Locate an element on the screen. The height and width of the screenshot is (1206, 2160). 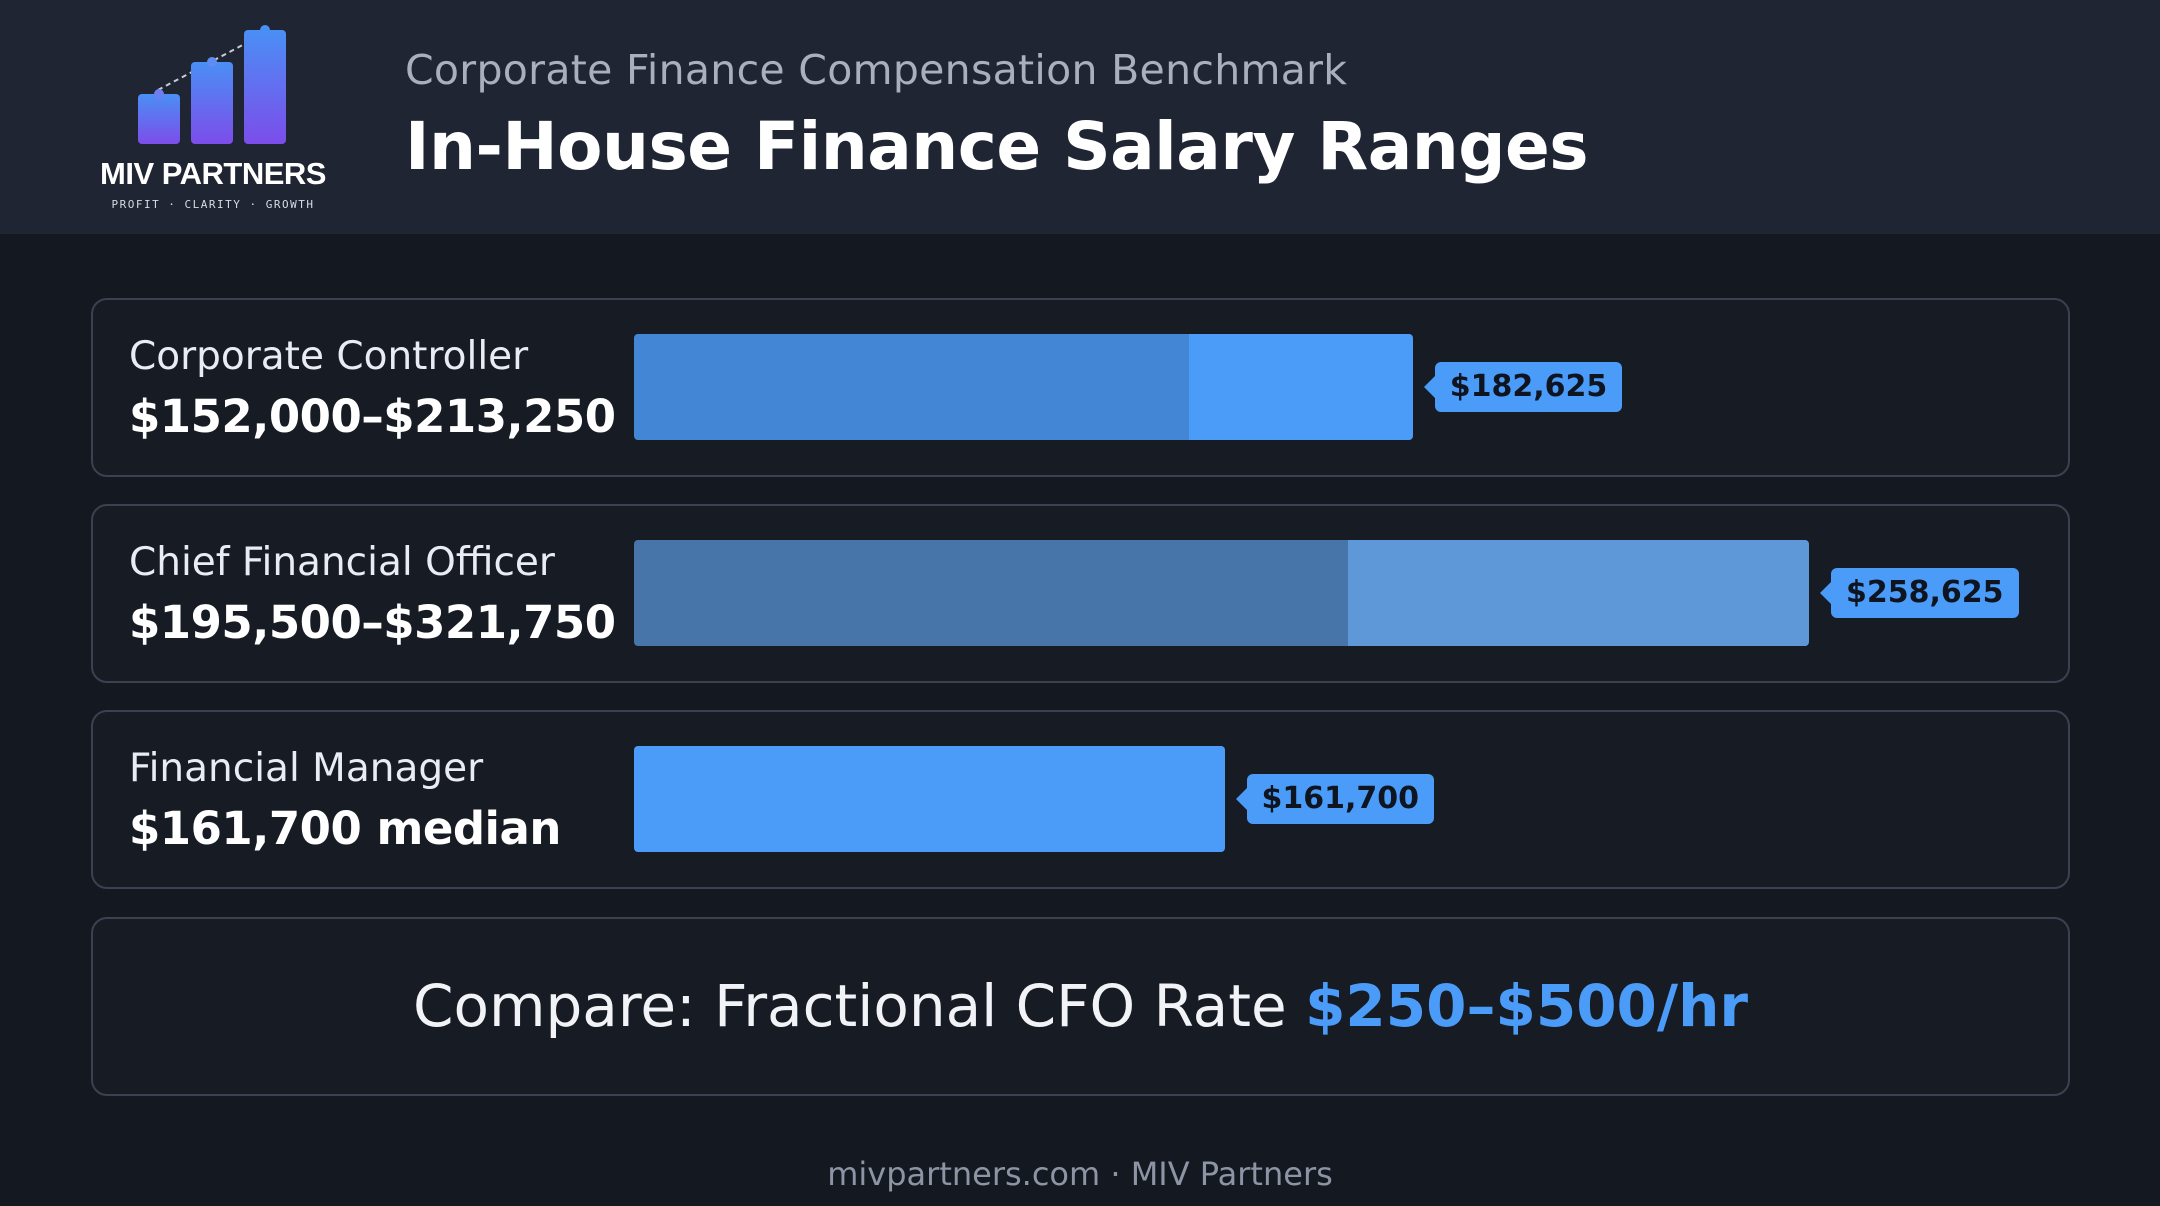
role-salary-range: $195,500–$321,750 is located at coordinates (372, 622).